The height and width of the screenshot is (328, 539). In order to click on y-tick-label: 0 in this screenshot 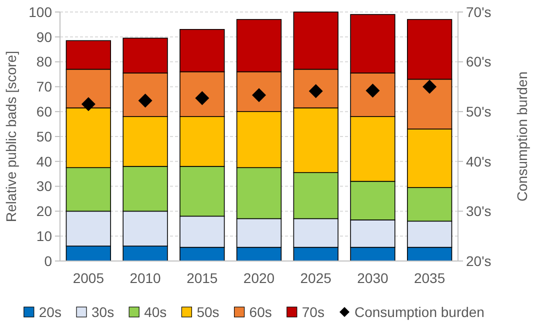, I will do `click(48, 260)`.